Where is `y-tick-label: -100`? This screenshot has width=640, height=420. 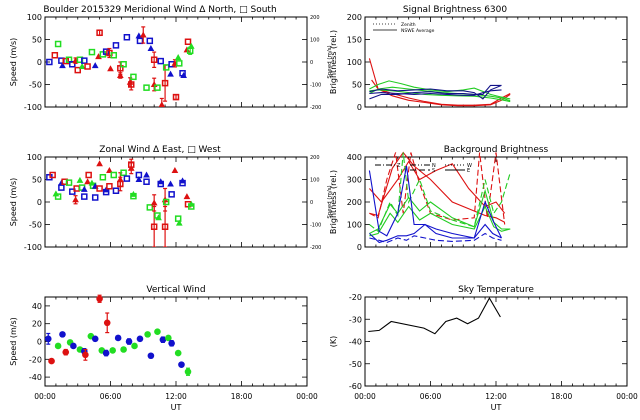
y-tick-label: -100 is located at coordinates (33, 247).